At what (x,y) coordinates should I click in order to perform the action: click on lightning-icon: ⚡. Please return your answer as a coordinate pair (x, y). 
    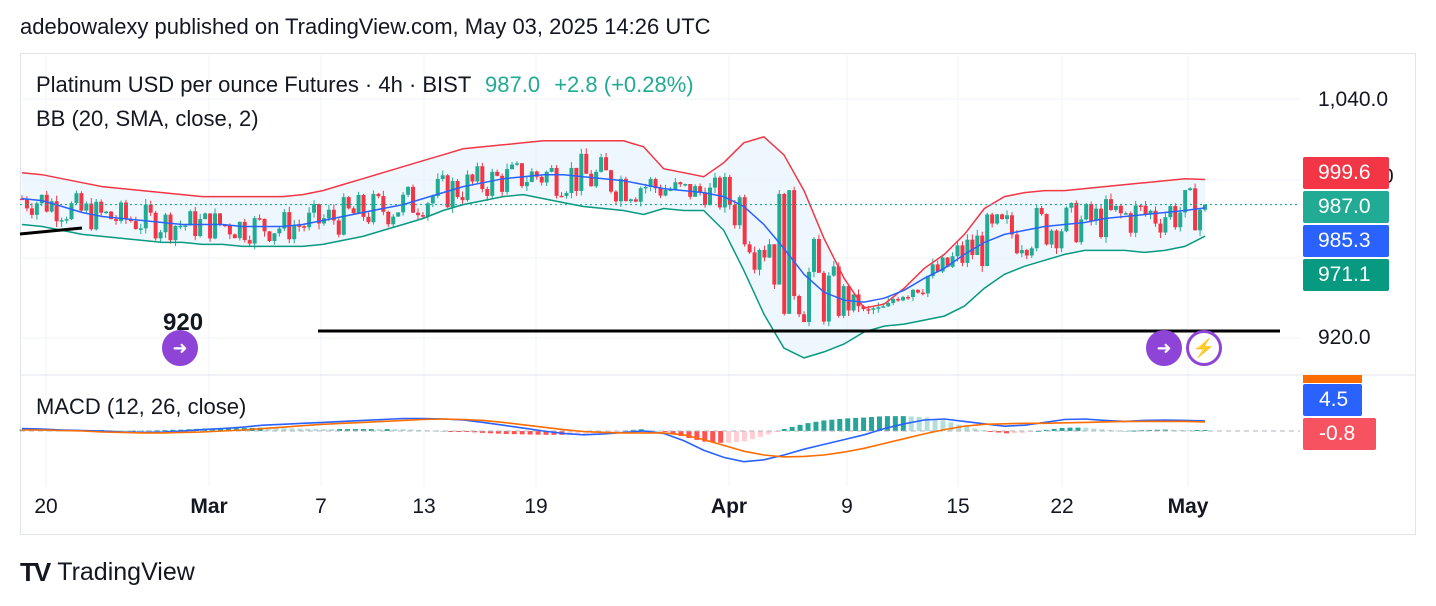
    Looking at the image, I should click on (1204, 348).